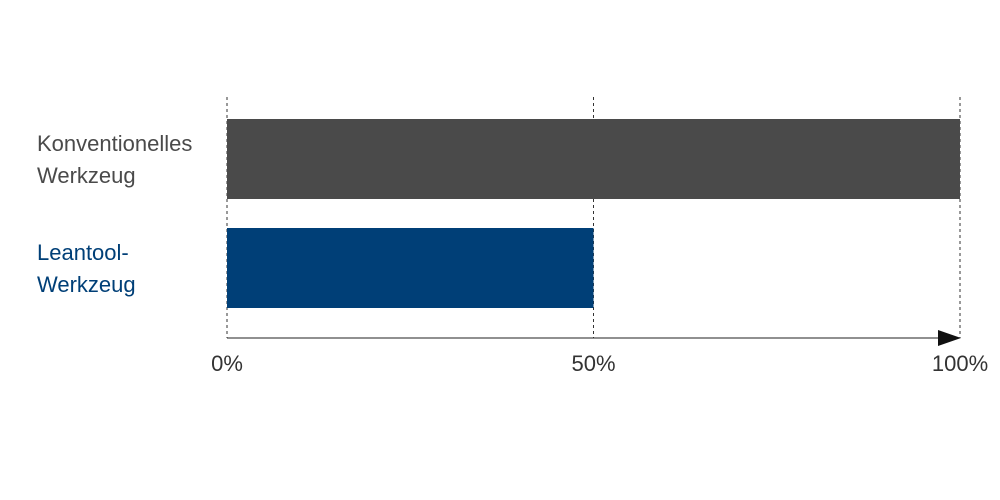  What do you see at coordinates (114, 214) in the screenshot?
I see `category-labels: Konventionelles Werkzeug Leantool- Werkzeug` at bounding box center [114, 214].